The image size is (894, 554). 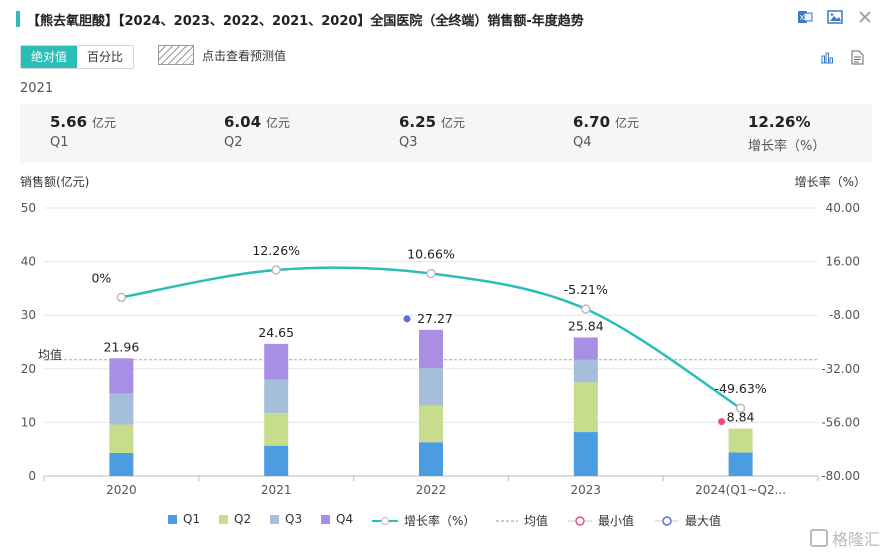 I want to click on y-tick-label: 10, so click(x=28, y=422).